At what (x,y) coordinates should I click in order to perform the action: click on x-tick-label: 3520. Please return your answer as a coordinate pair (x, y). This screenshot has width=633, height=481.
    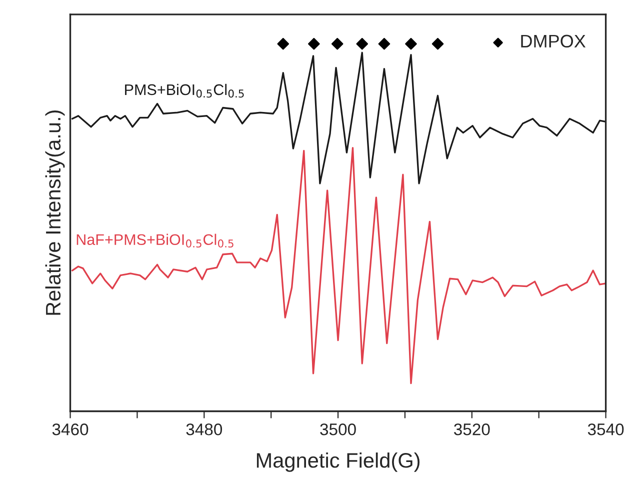
    Looking at the image, I should click on (472, 430).